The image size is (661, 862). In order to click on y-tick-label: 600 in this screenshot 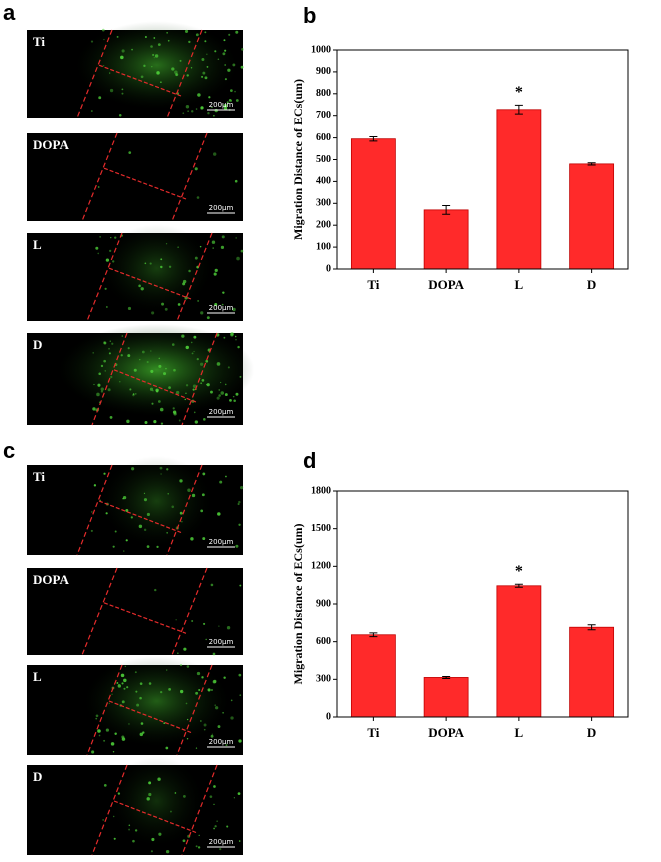, I will do `click(323, 641)`.